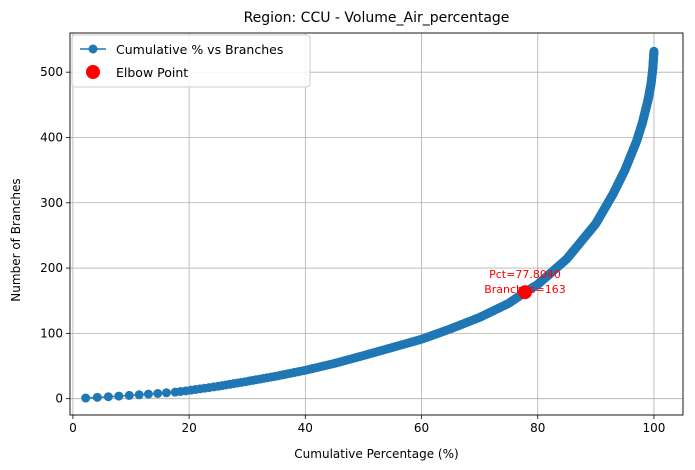 The image size is (695, 470). What do you see at coordinates (525, 274) in the screenshot?
I see `elbow-annotation-pct: Pct=77.8040` at bounding box center [525, 274].